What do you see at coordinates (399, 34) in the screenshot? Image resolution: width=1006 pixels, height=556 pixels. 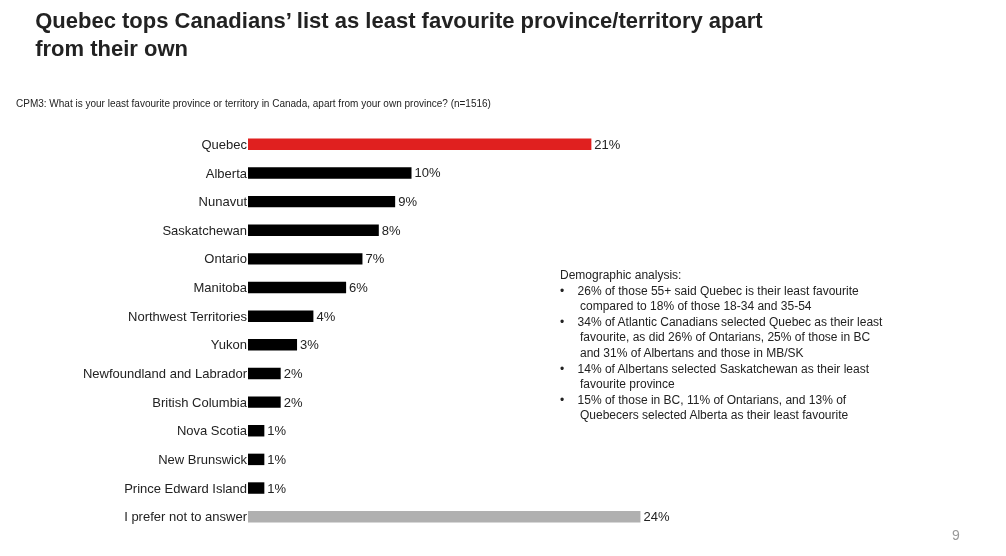 I see `chart-title: Quebec tops Canadians’ list as least favourite province/territory apart from their own` at bounding box center [399, 34].